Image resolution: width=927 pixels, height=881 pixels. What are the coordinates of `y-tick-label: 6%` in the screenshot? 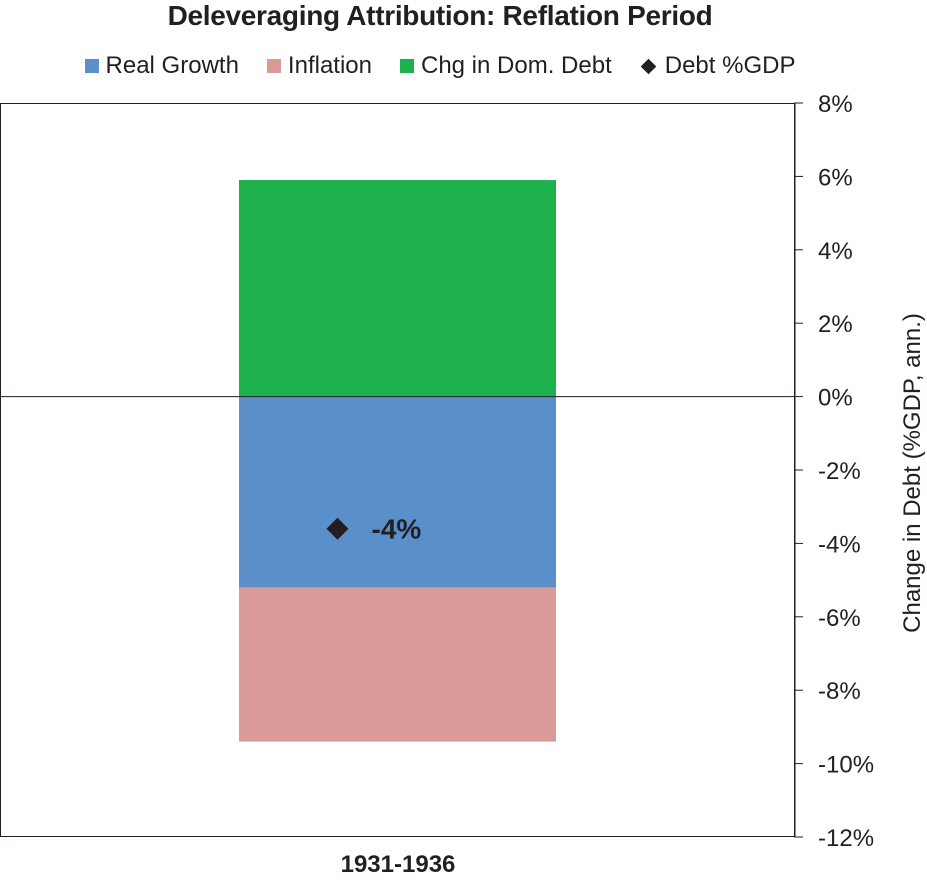 It's located at (835, 177).